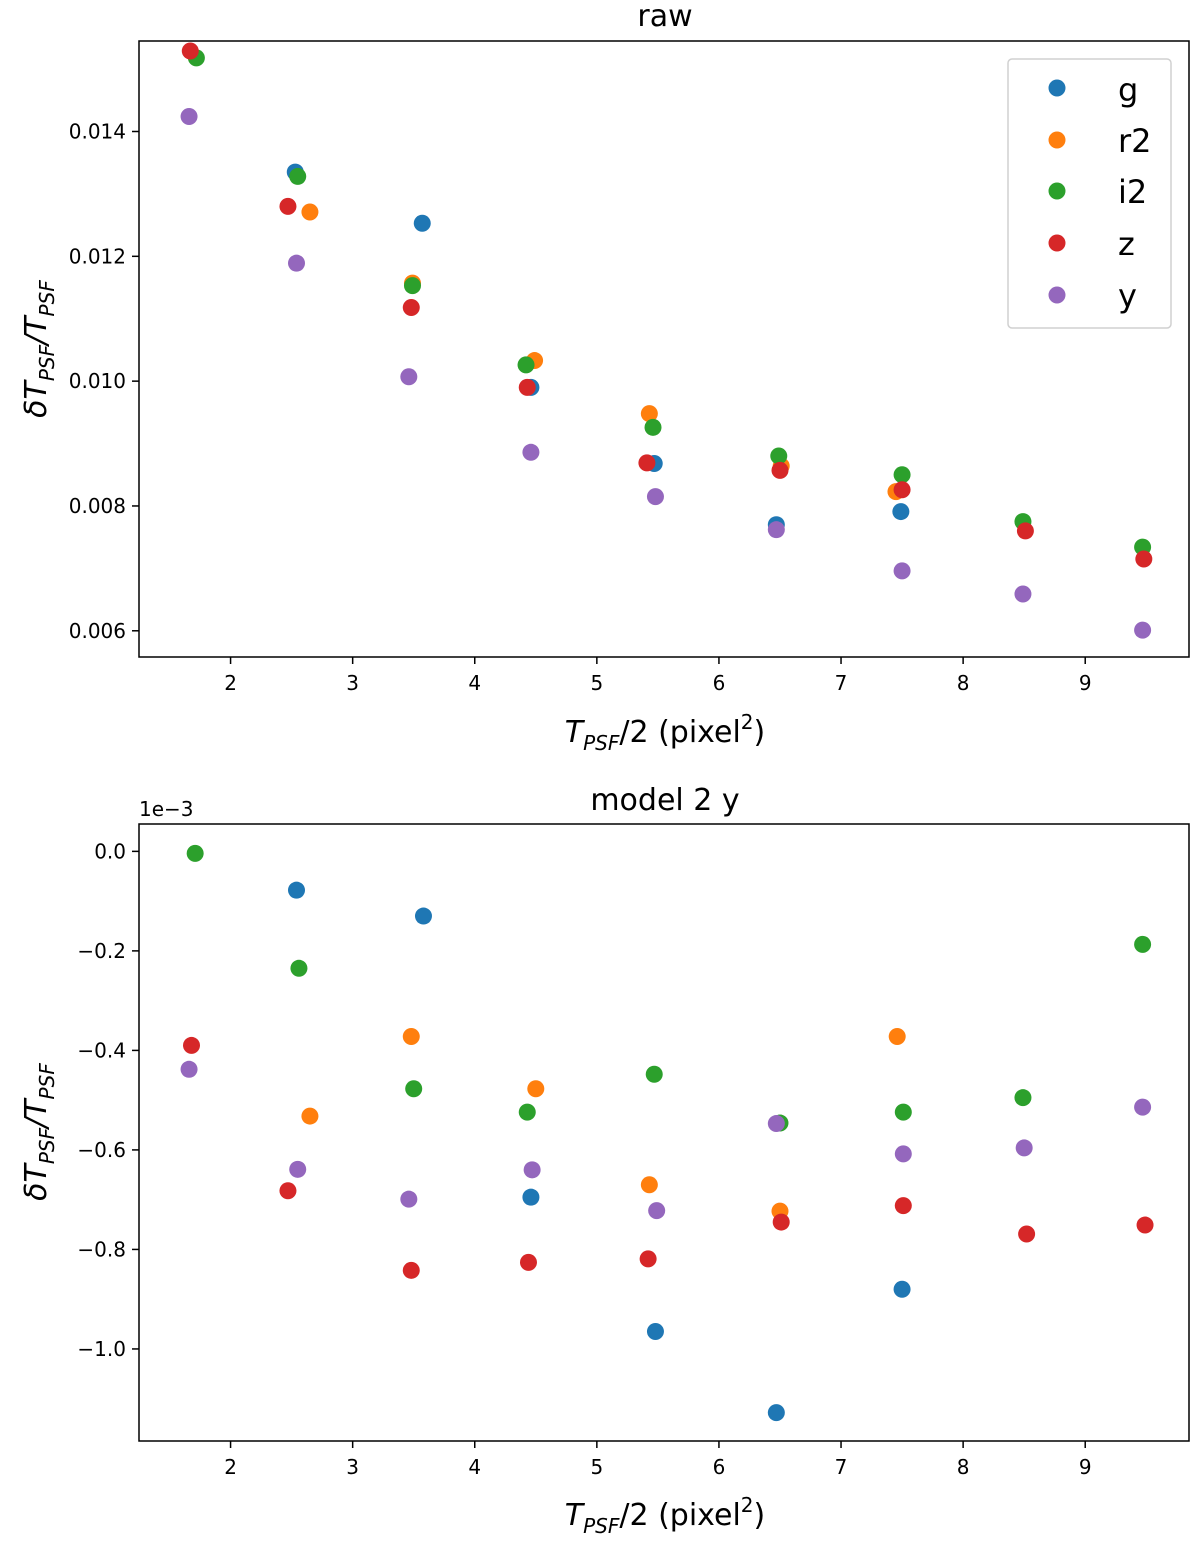  Describe the element at coordinates (658, 676) in the screenshot. I see `raw-x-ticks: 2 3 4 5 6 7 8 9` at that location.